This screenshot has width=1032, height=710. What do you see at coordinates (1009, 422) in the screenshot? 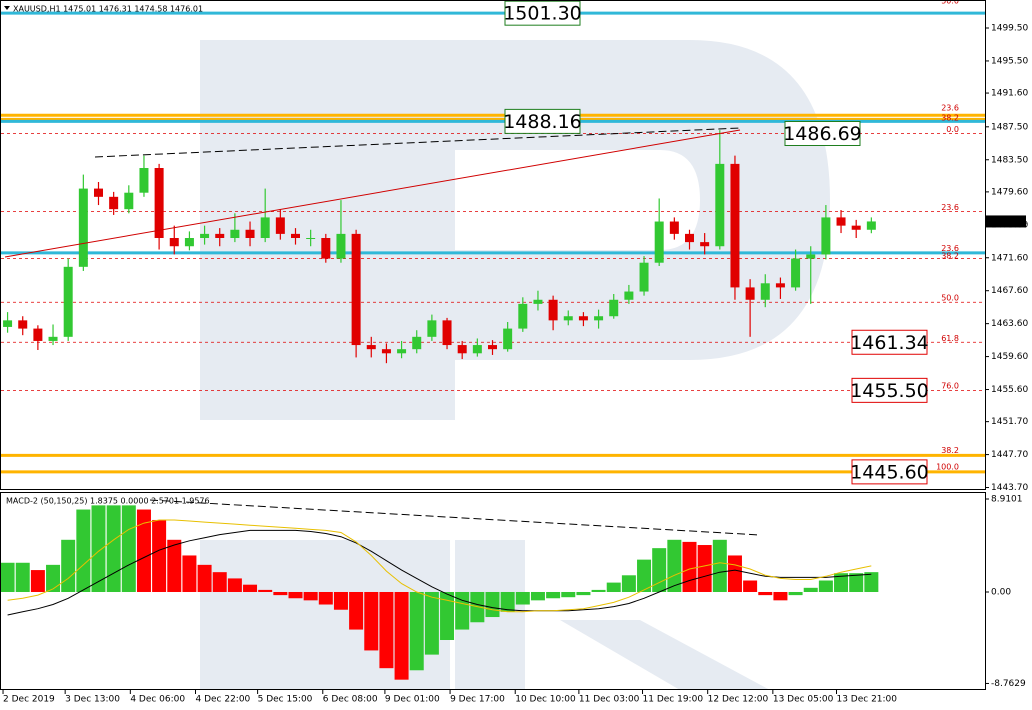
I see `y-tick-label: 1451.70` at bounding box center [1009, 422].